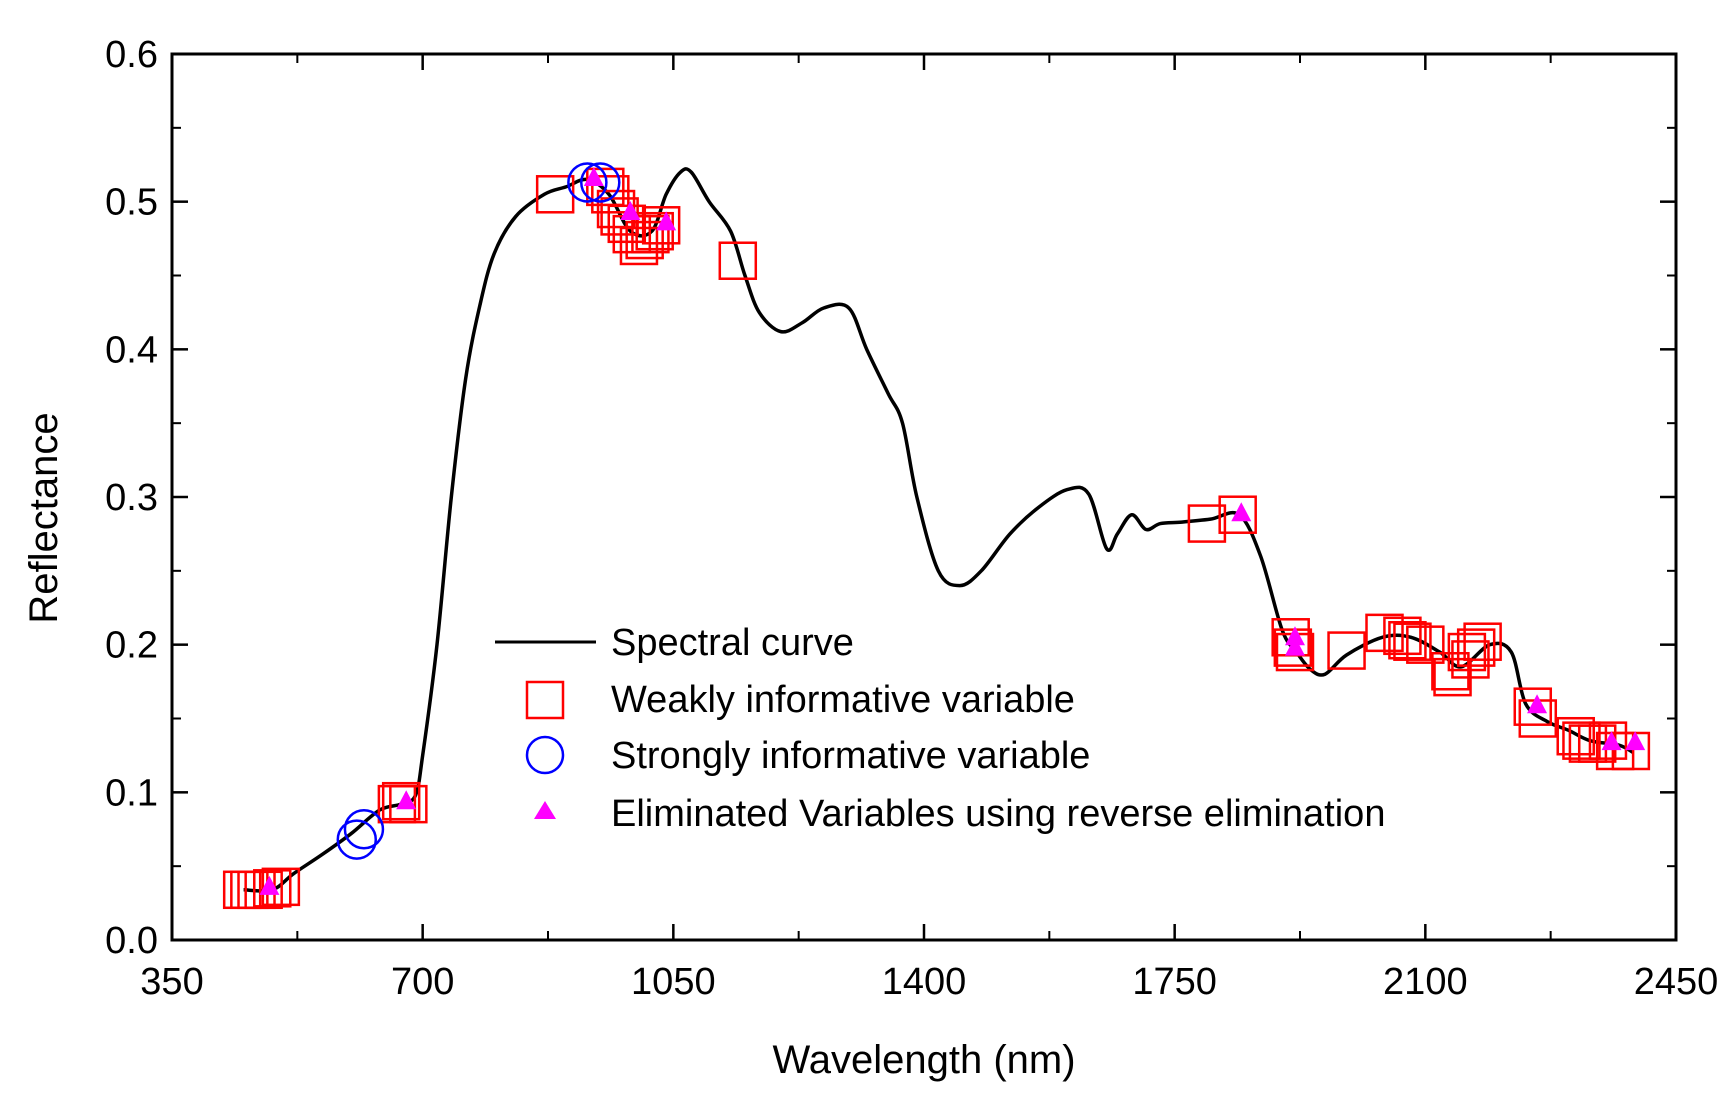 Image resolution: width=1732 pixels, height=1105 pixels. I want to click on x-tick-label: 350, so click(171, 982).